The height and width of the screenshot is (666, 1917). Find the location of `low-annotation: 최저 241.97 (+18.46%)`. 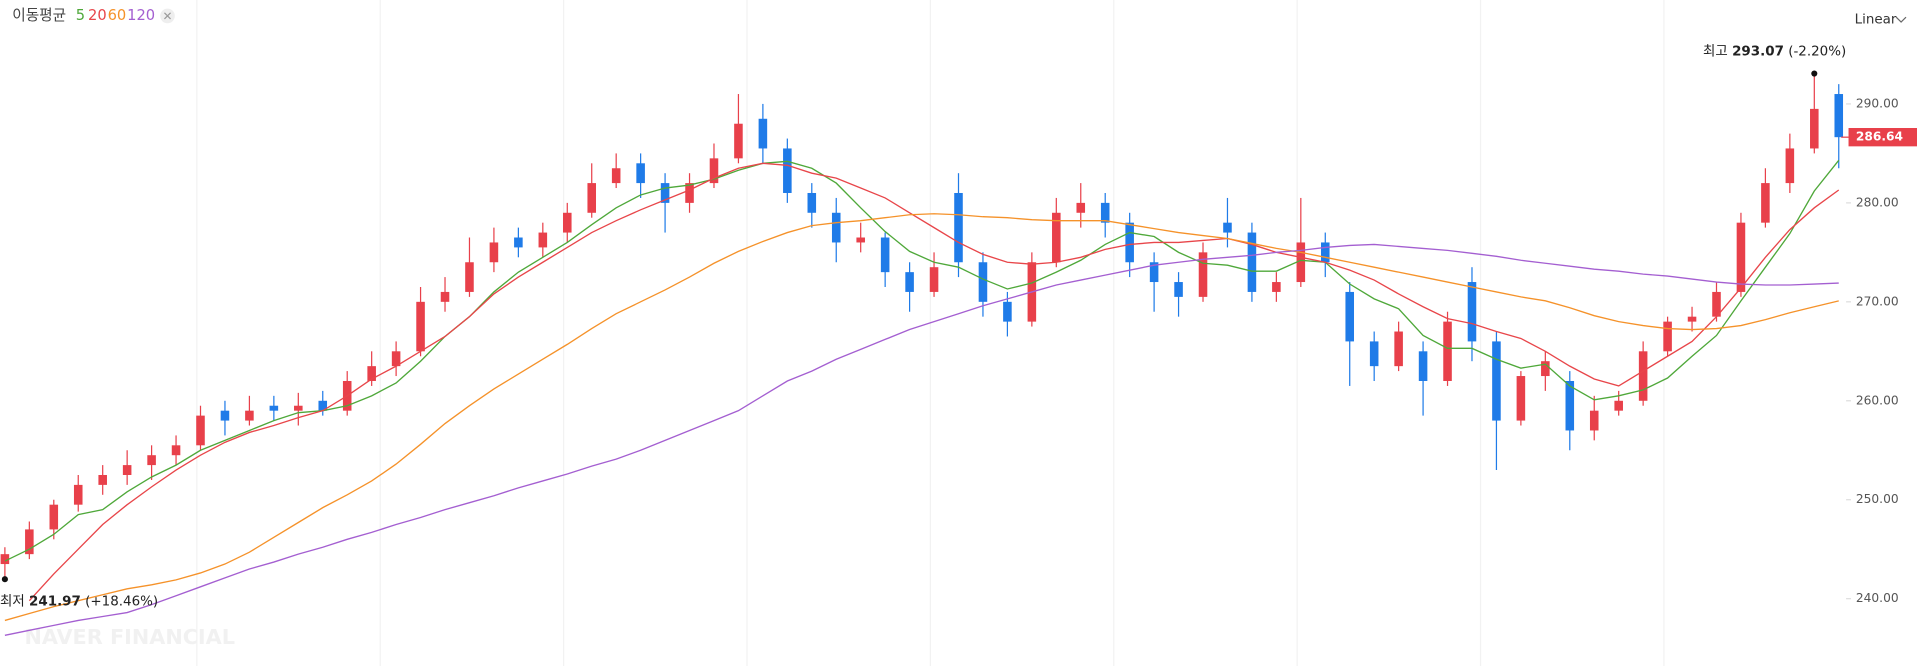

low-annotation: 최저 241.97 (+18.46%) is located at coordinates (79, 602).